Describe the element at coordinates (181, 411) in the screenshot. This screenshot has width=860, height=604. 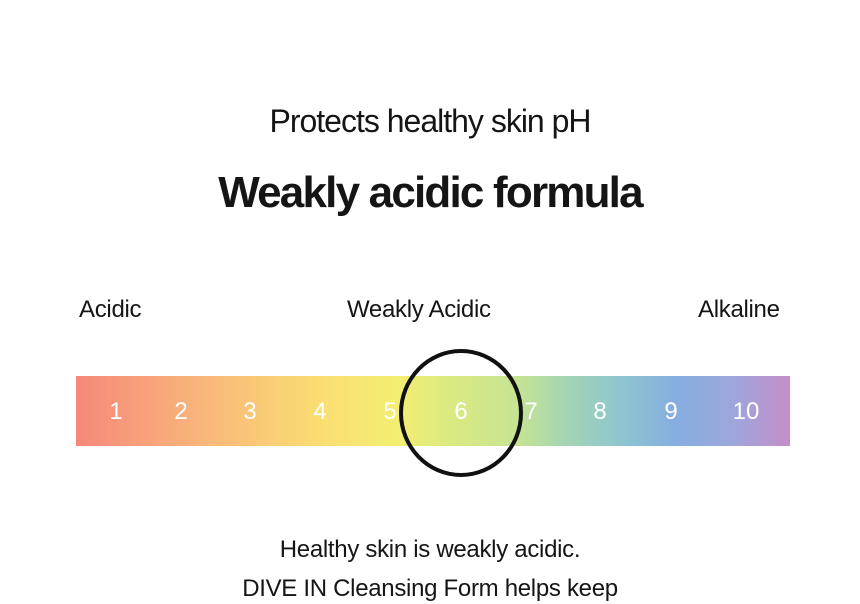
I see `ph-number-2: 2` at that location.